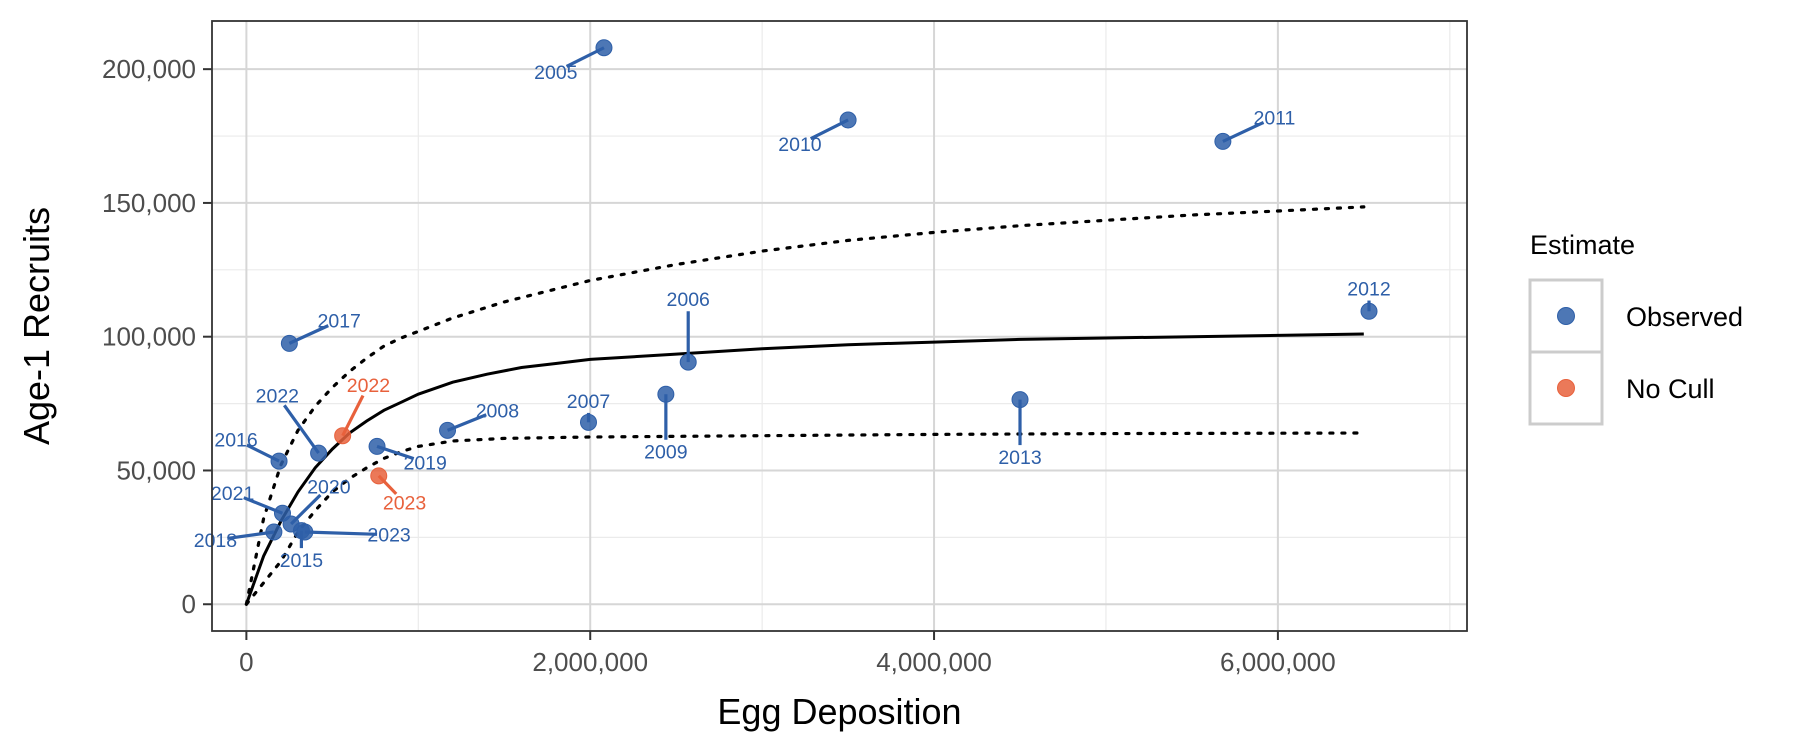 This screenshot has width=1800, height=750. Describe the element at coordinates (149, 203) in the screenshot. I see `y-tick-label: 150,000` at that location.